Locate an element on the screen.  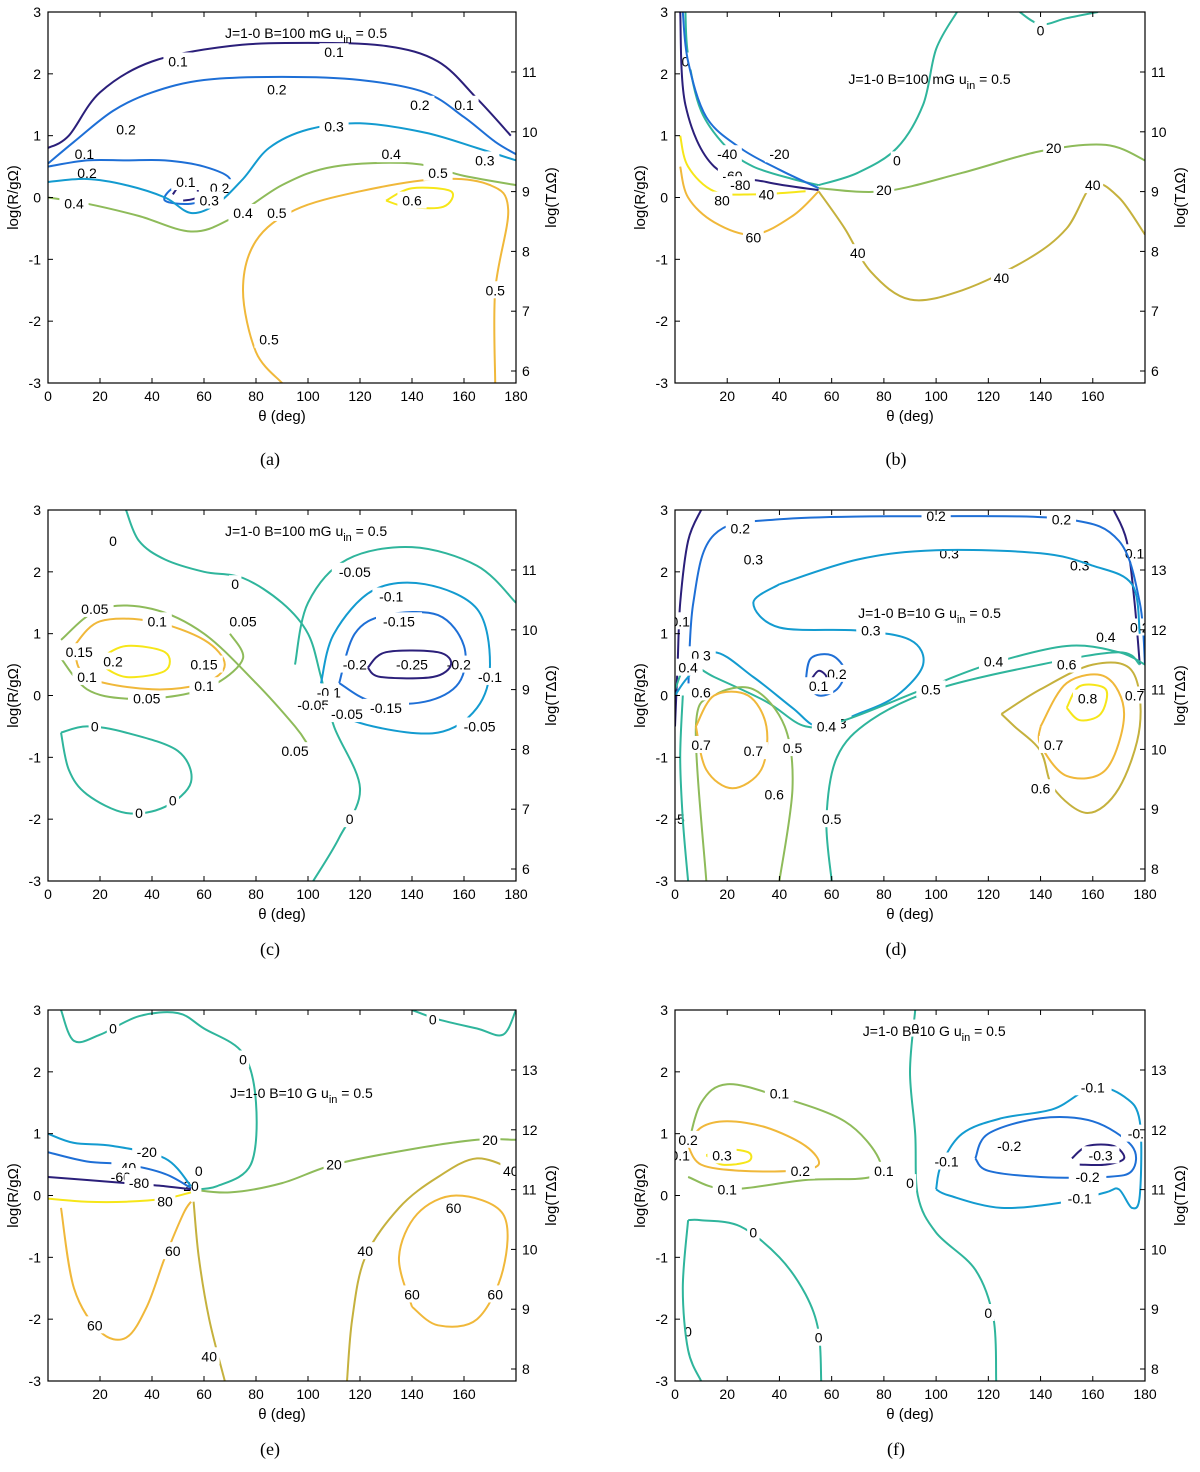
x-axis-label: θ (deg) is located at coordinates (910, 914).